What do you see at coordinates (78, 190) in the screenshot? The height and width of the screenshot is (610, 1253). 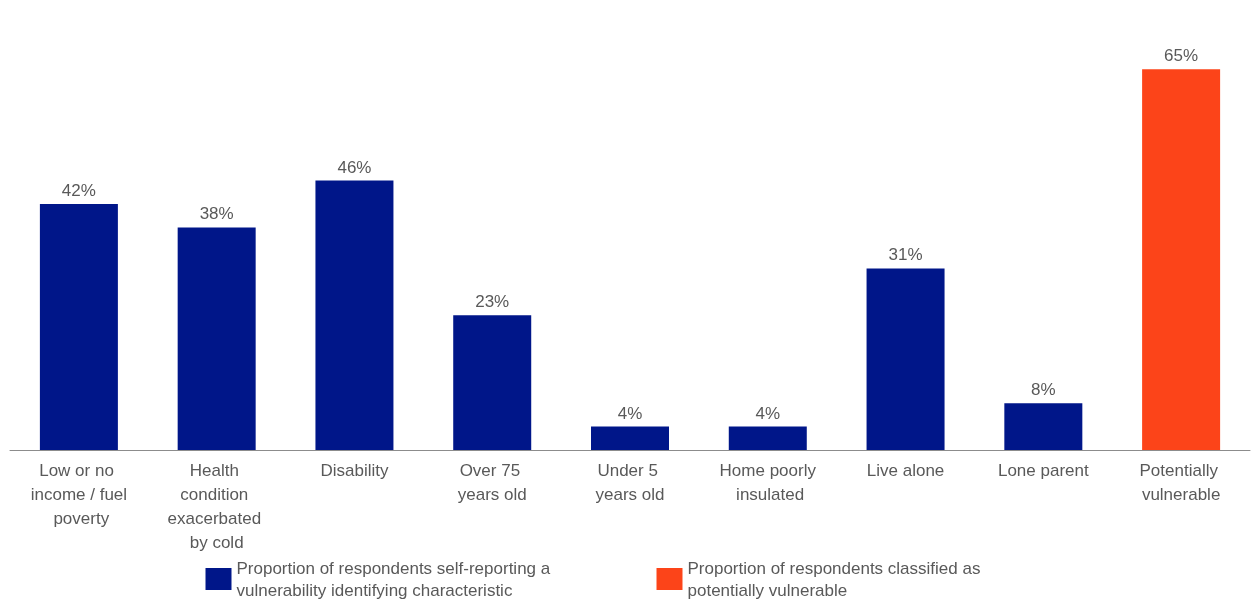 I see `data-label: 42%` at bounding box center [78, 190].